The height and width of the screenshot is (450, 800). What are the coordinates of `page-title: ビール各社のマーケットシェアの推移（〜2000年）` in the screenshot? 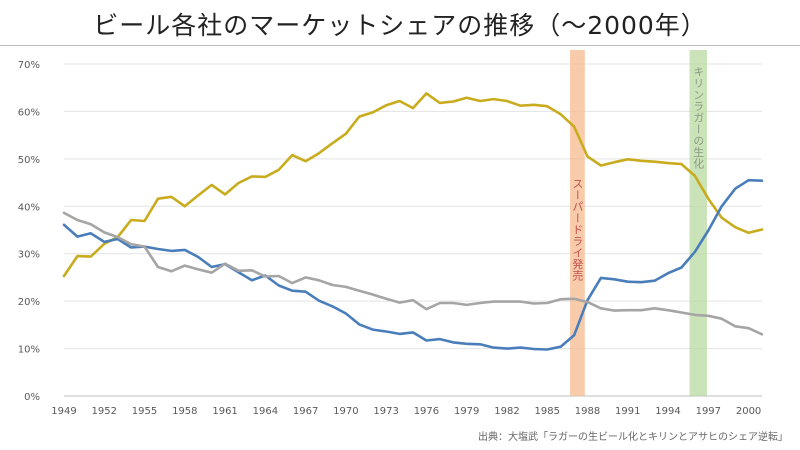 It's located at (400, 25).